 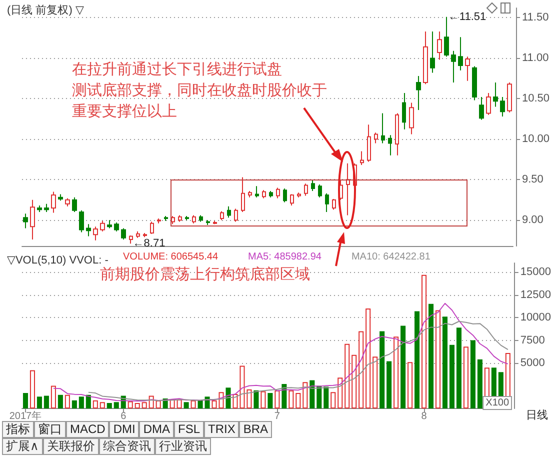 I want to click on y-tick-label: 10.00, so click(x=536, y=139).